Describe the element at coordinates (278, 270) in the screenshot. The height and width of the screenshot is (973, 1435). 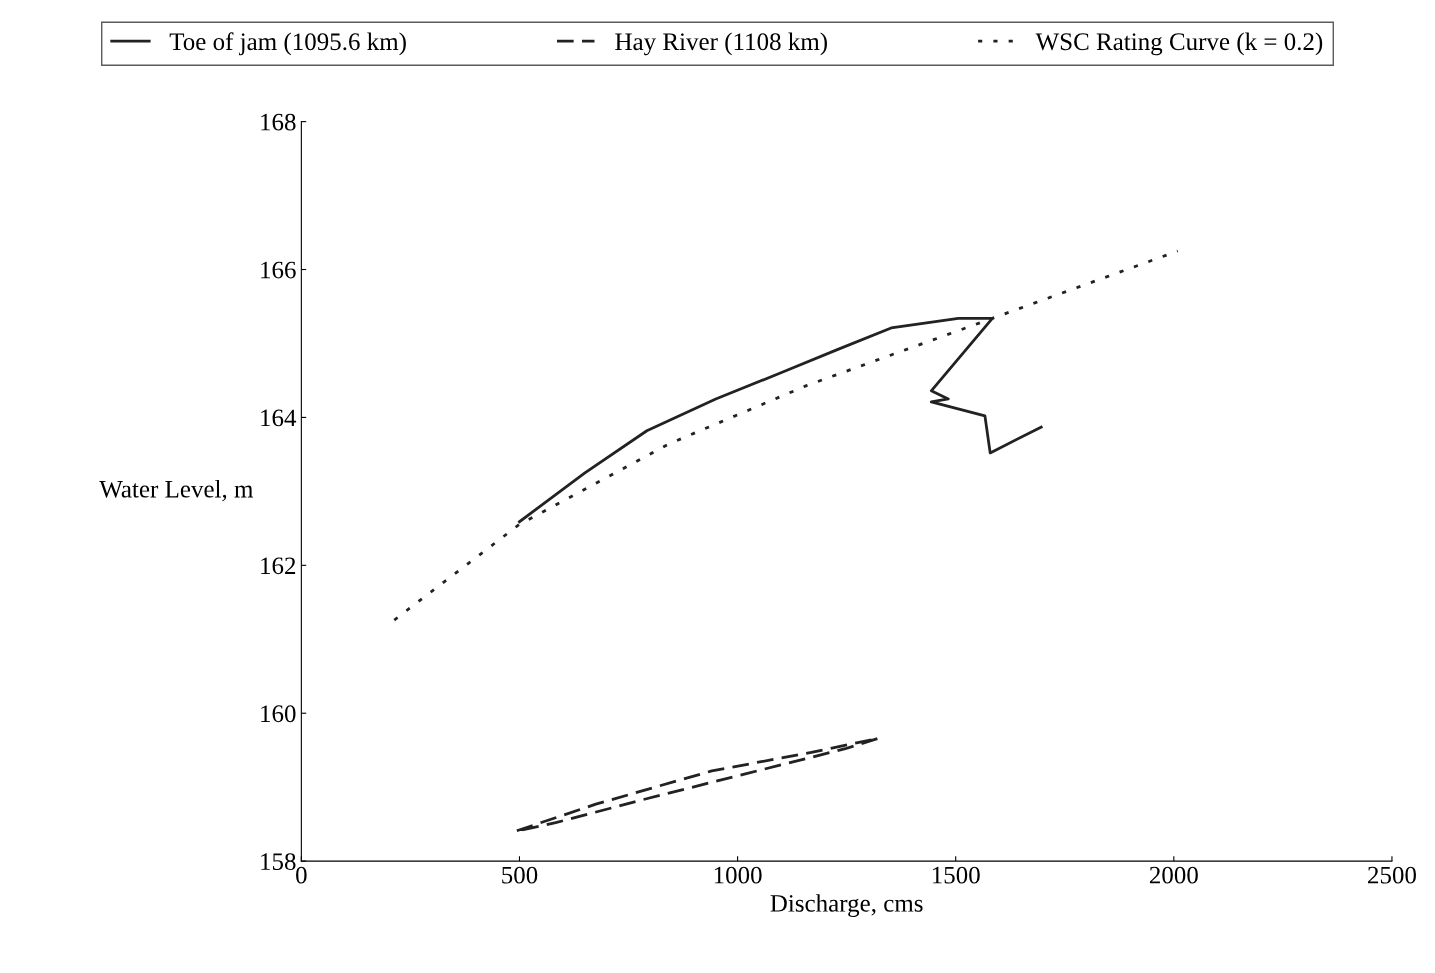
I see `y-tick-label: 166` at that location.